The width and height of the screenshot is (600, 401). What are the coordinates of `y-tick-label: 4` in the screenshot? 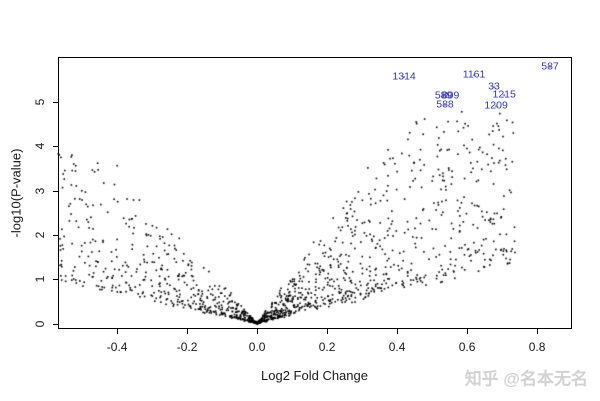 It's located at (40, 146).